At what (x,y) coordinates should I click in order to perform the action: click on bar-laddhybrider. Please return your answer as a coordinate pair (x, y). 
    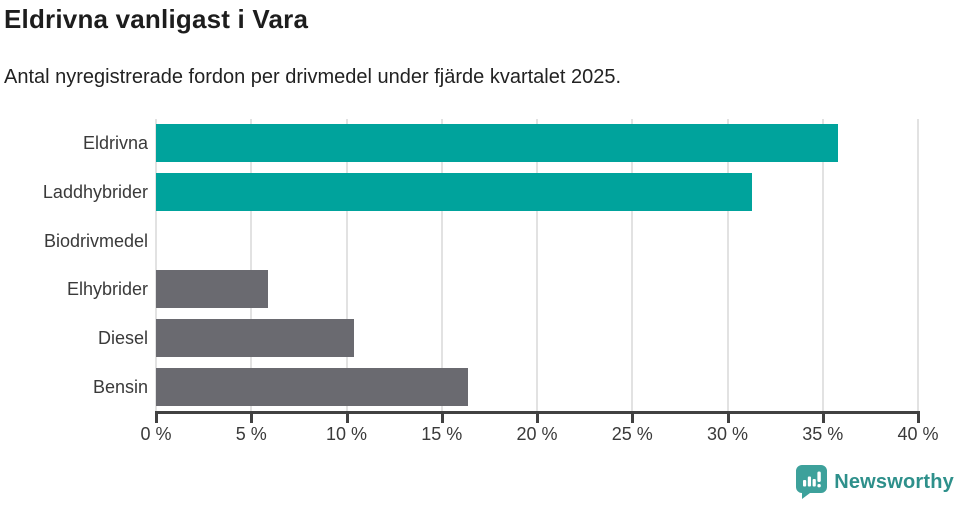
    Looking at the image, I should click on (454, 192).